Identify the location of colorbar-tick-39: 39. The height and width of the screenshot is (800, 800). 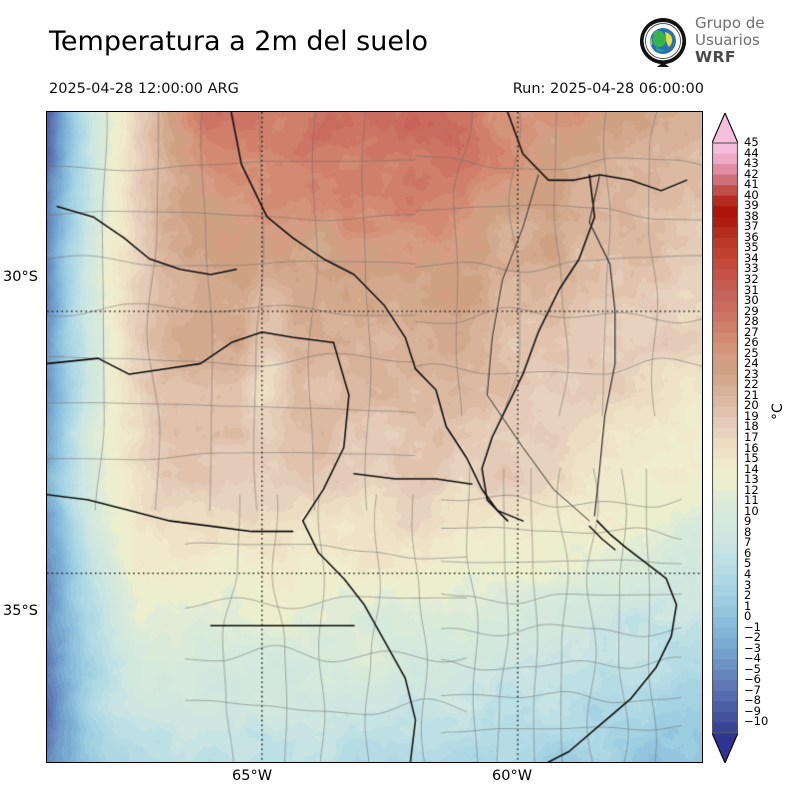
(751, 205).